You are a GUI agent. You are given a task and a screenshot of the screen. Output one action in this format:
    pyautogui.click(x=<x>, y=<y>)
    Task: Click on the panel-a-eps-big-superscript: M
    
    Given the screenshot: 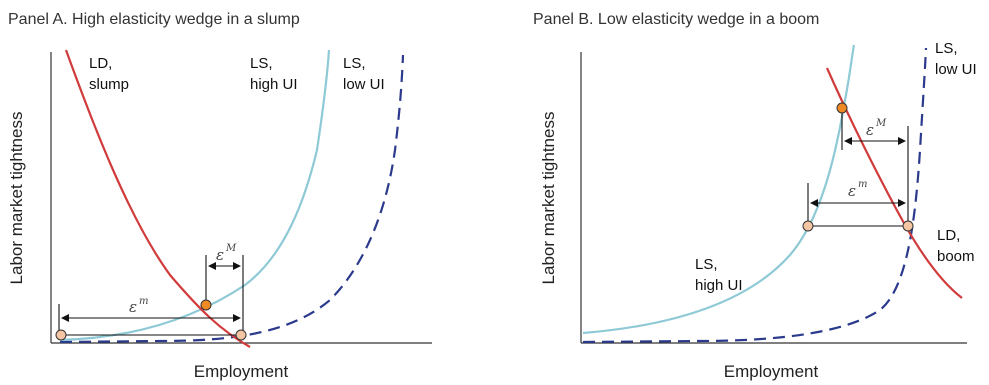 What is the action you would take?
    pyautogui.click(x=231, y=248)
    